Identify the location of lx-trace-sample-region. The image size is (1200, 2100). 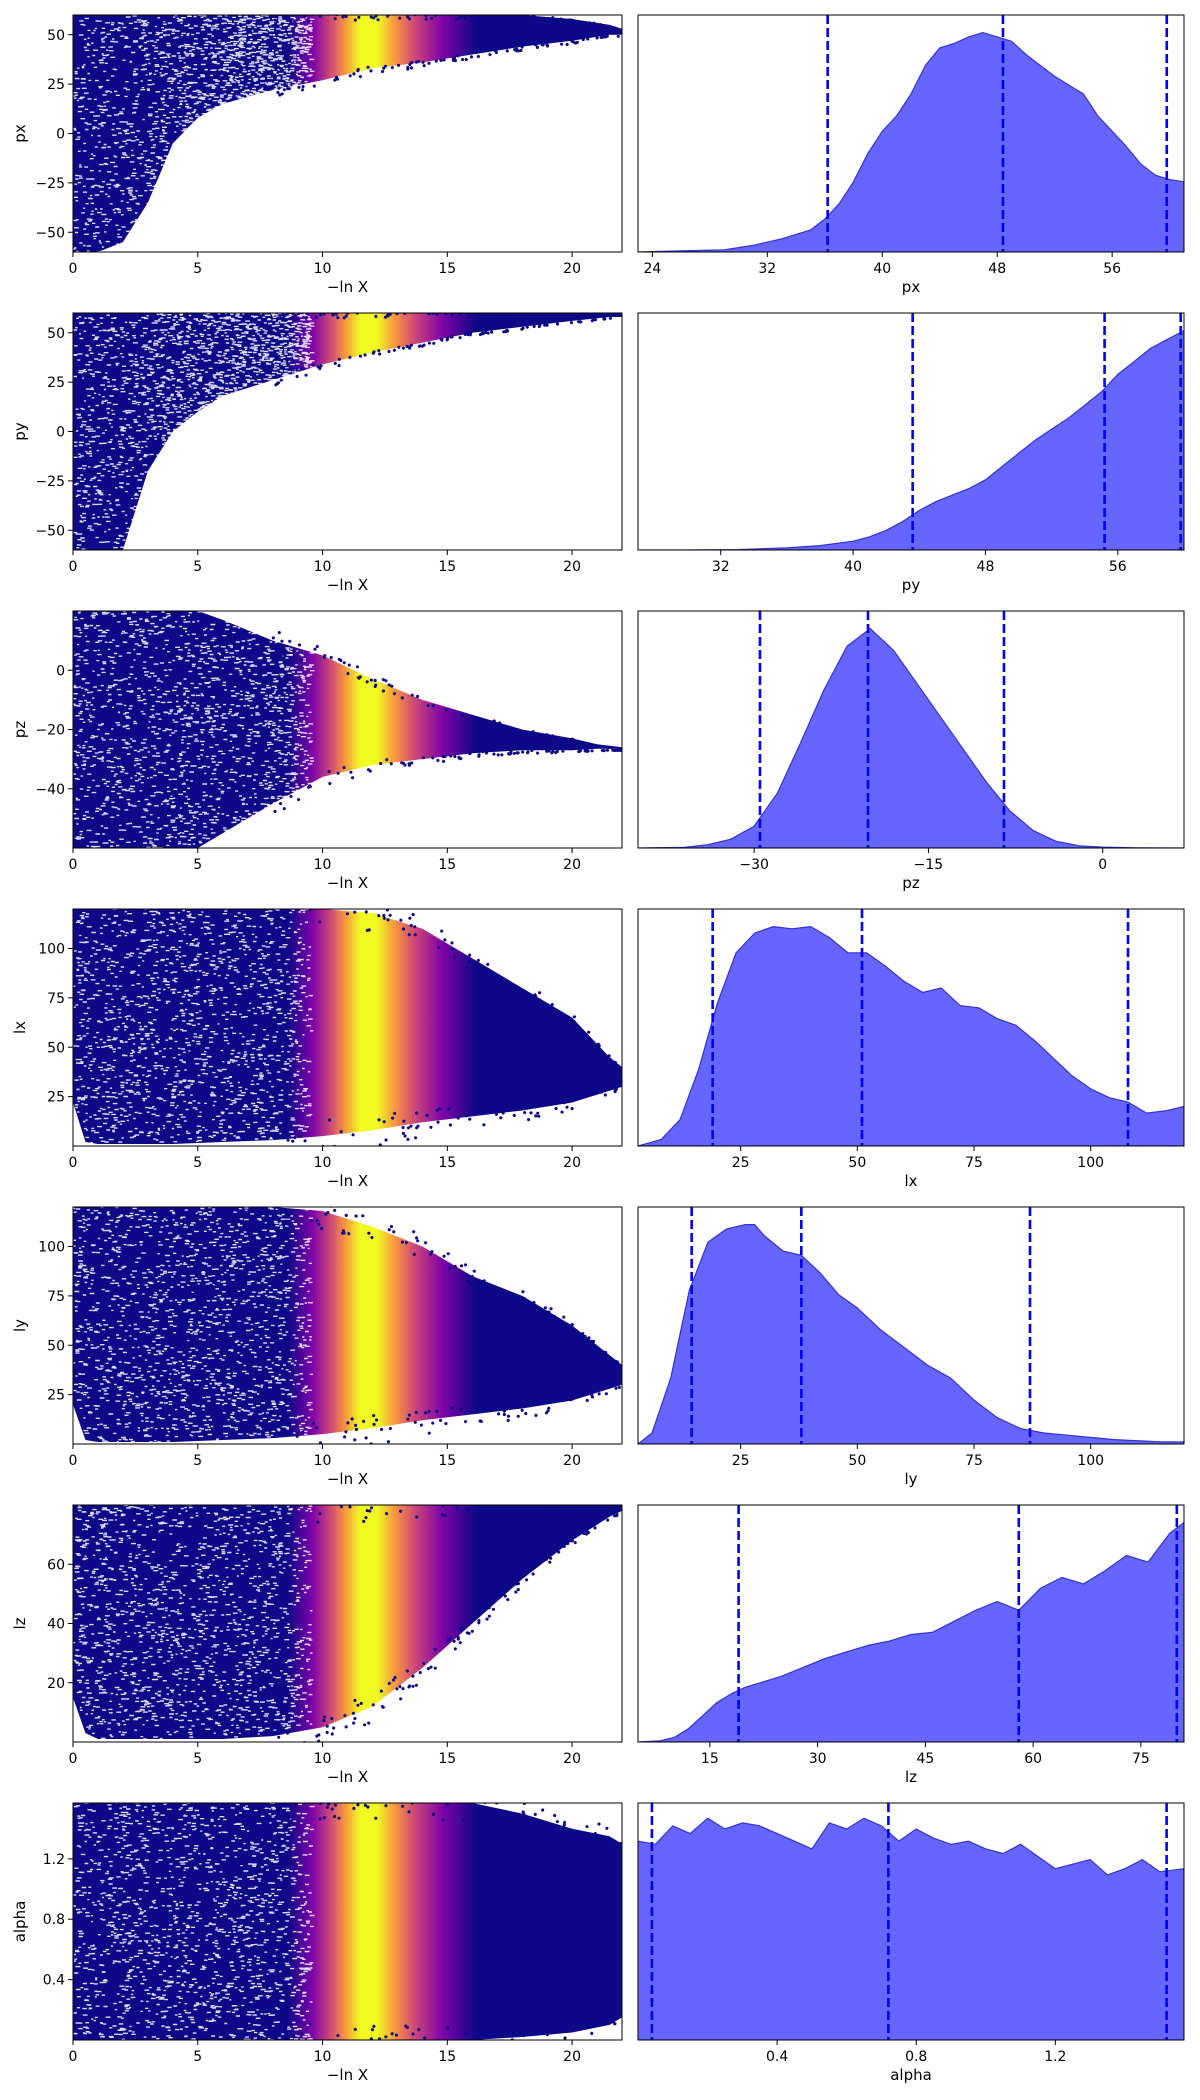
(347, 1026).